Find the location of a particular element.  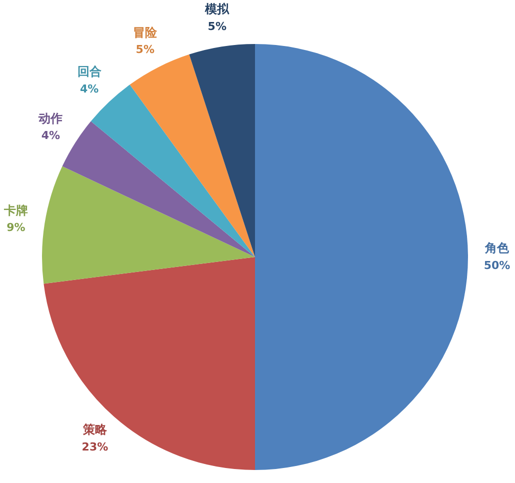

slice-label: 策略 is located at coordinates (95, 429).